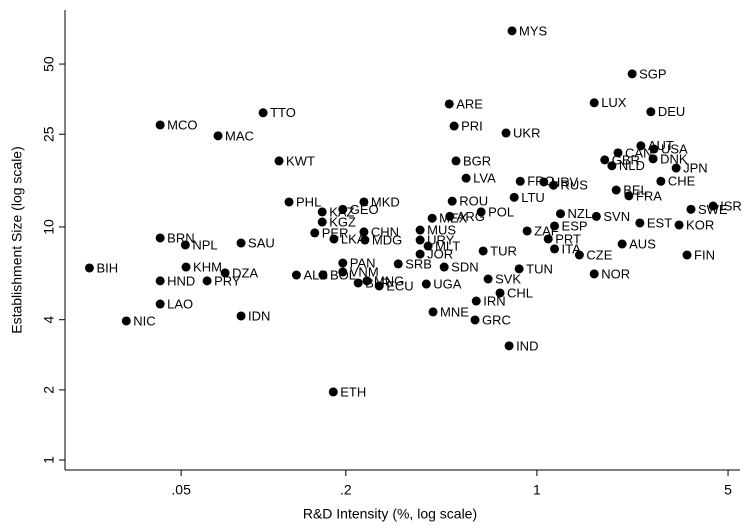  What do you see at coordinates (353, 238) in the screenshot?
I see `point-label: LKA` at bounding box center [353, 238].